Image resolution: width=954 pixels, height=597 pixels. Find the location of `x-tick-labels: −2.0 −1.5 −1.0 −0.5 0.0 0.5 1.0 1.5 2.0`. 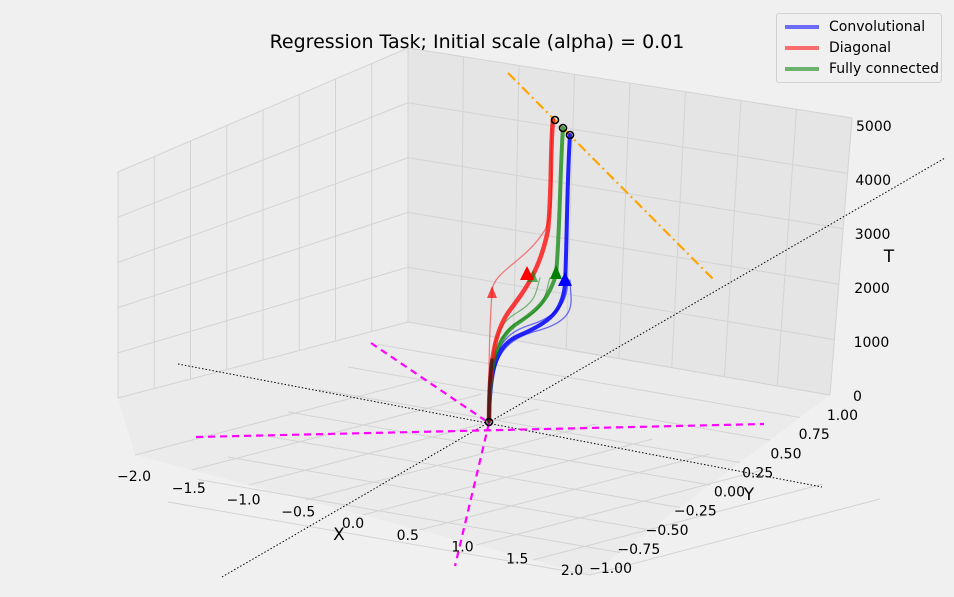

x-tick-labels: −2.0 −1.5 −1.0 −0.5 0.0 0.5 1.0 1.5 2.0 is located at coordinates (350, 524).